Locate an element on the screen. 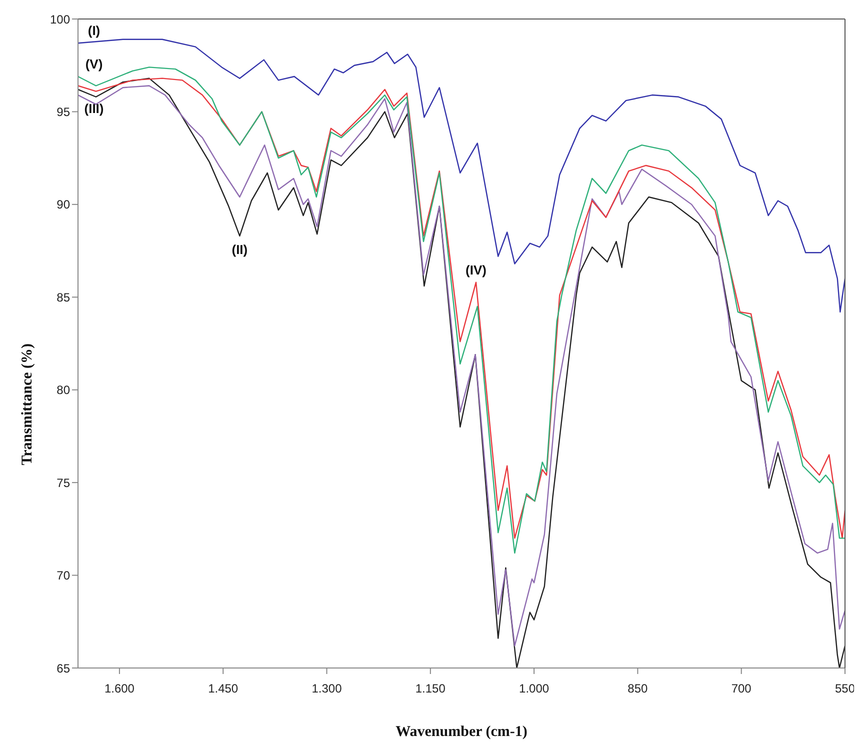 The width and height of the screenshot is (862, 751). x-tick-label: 1.000 is located at coordinates (534, 689).